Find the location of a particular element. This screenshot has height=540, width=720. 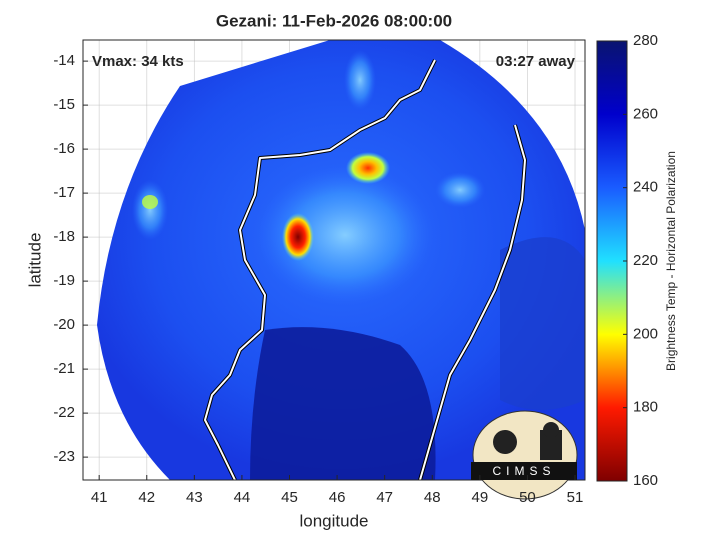

logo-tank is located at coordinates (551, 430).